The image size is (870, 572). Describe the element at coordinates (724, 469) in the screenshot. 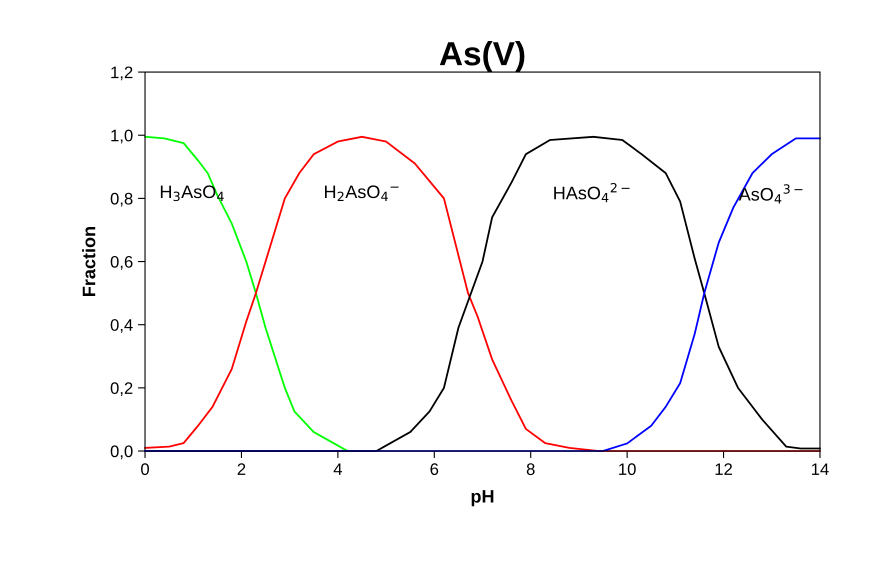

I see `x-tick-label: 12` at that location.